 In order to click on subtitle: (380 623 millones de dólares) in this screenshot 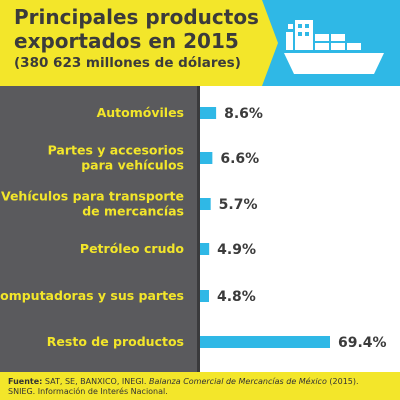, I will do `click(127, 63)`.